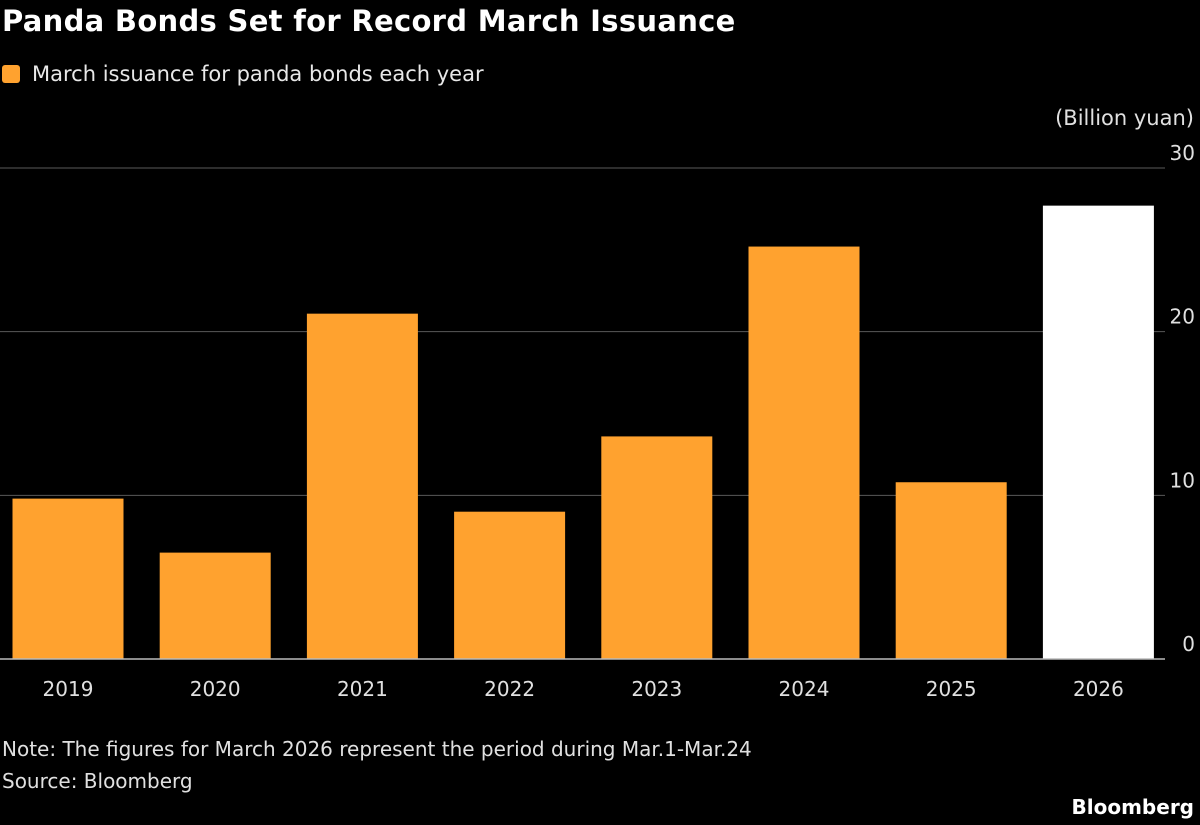 This screenshot has width=1200, height=825. I want to click on x-tick-label: 2025, so click(951, 689).